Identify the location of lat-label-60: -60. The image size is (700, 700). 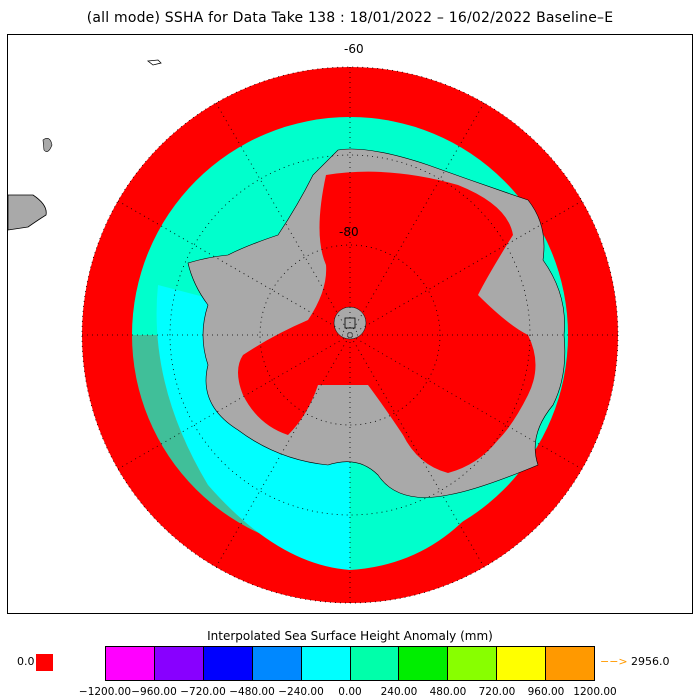
(354, 49).